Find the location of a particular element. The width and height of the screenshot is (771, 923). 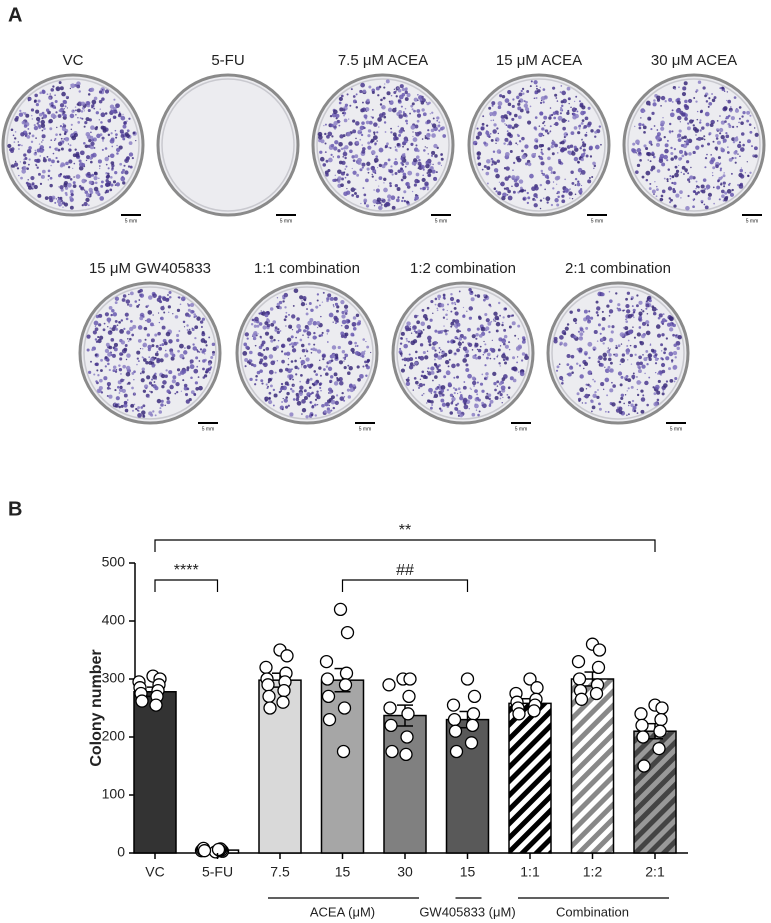

plate-label: 5-FU is located at coordinates (227, 60).